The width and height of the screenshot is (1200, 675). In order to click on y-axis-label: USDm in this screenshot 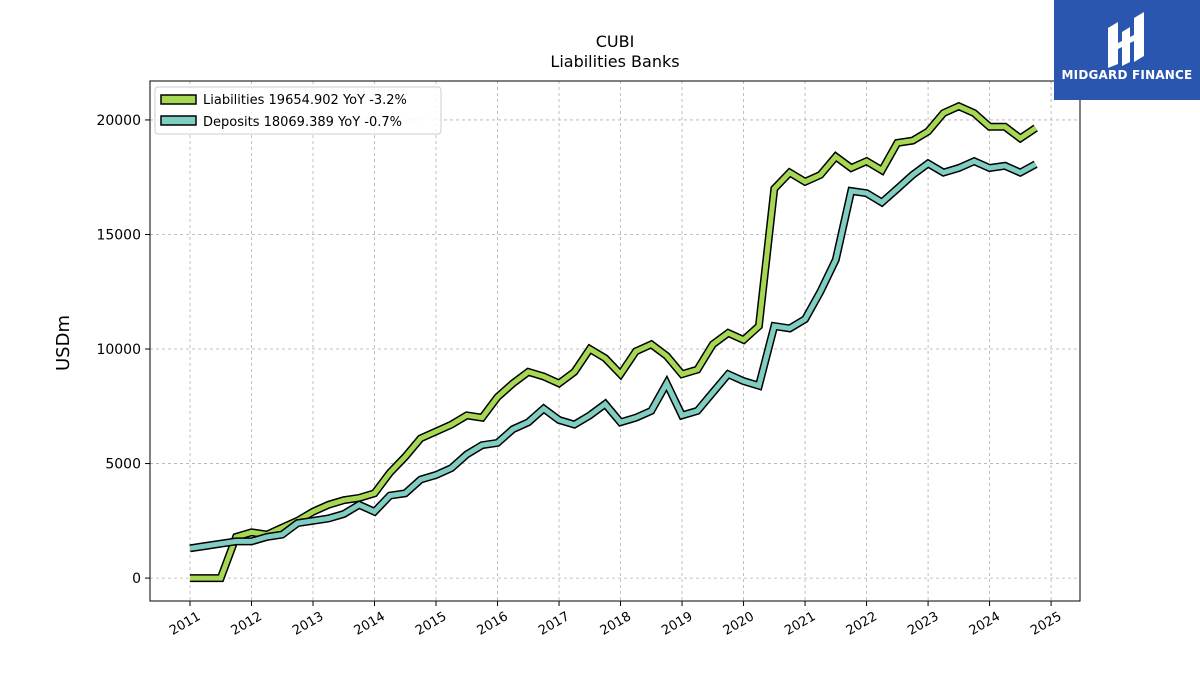, I will do `click(63, 343)`.